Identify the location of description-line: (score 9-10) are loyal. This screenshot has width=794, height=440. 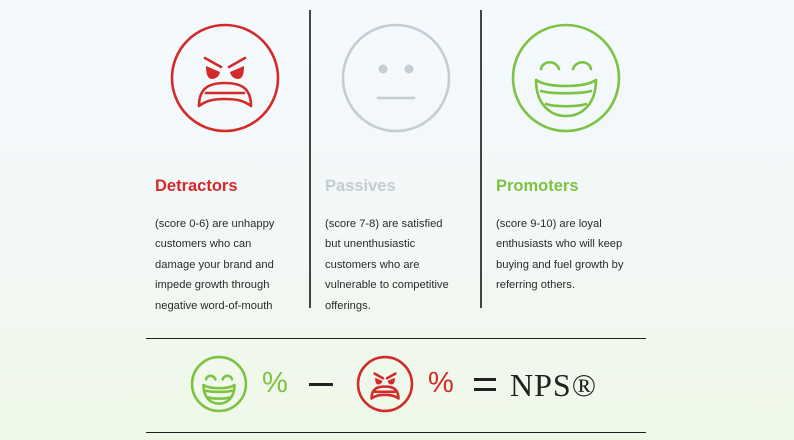
(549, 224).